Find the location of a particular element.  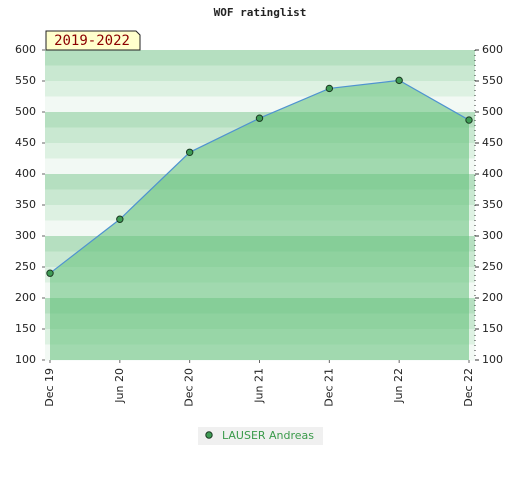

y2-tick-label: 500 is located at coordinates (492, 111).